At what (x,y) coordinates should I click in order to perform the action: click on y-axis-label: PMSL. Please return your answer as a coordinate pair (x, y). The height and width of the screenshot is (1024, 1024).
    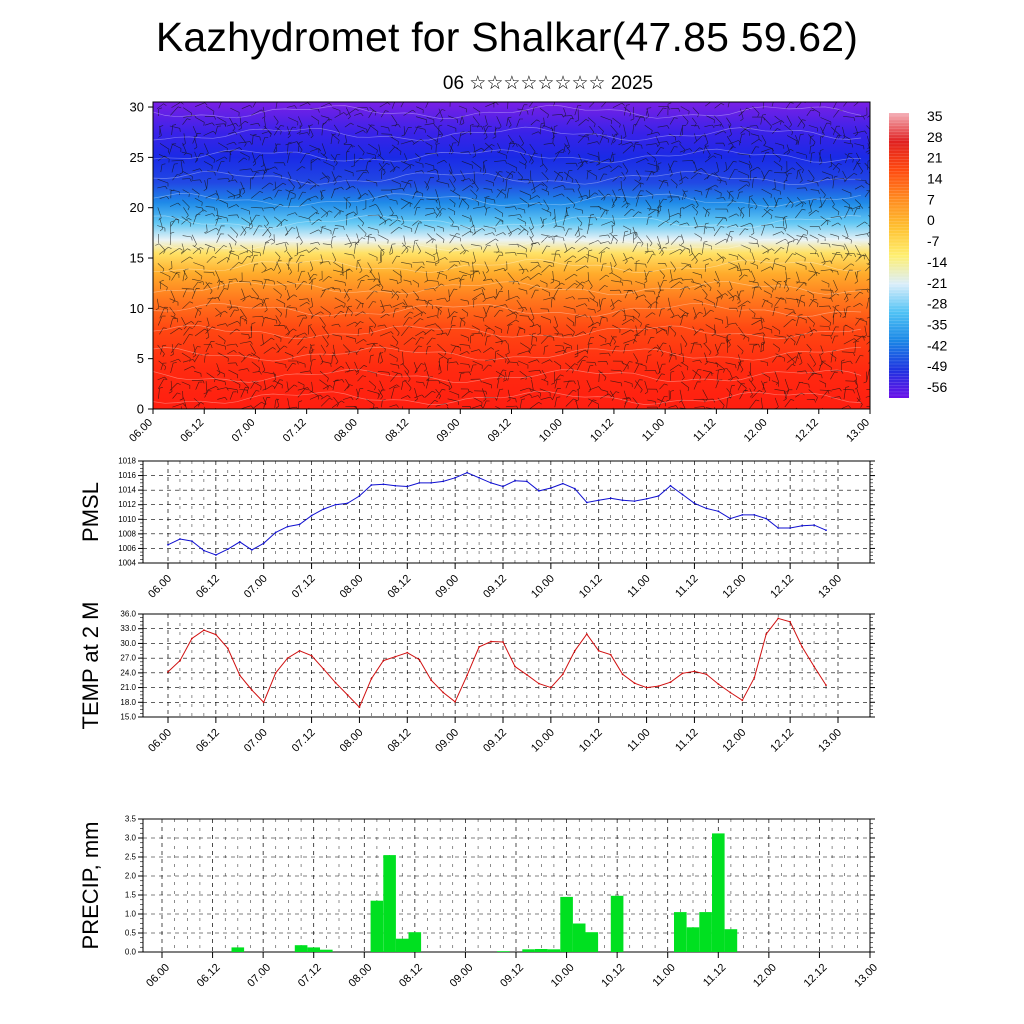
    Looking at the image, I should click on (90, 512).